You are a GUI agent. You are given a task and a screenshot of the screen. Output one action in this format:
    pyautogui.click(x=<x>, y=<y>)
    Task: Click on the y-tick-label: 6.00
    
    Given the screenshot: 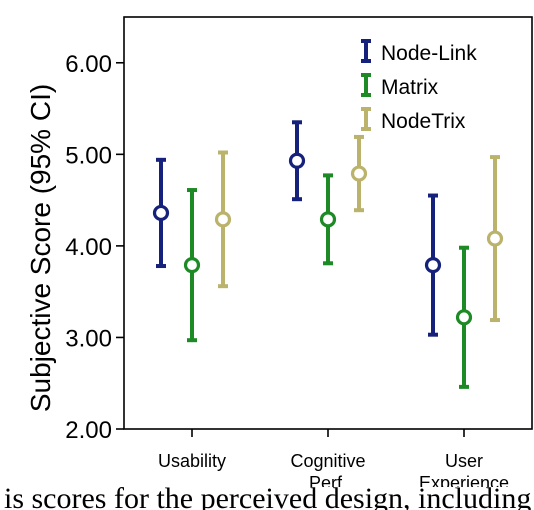 What is the action you would take?
    pyautogui.click(x=88, y=64)
    